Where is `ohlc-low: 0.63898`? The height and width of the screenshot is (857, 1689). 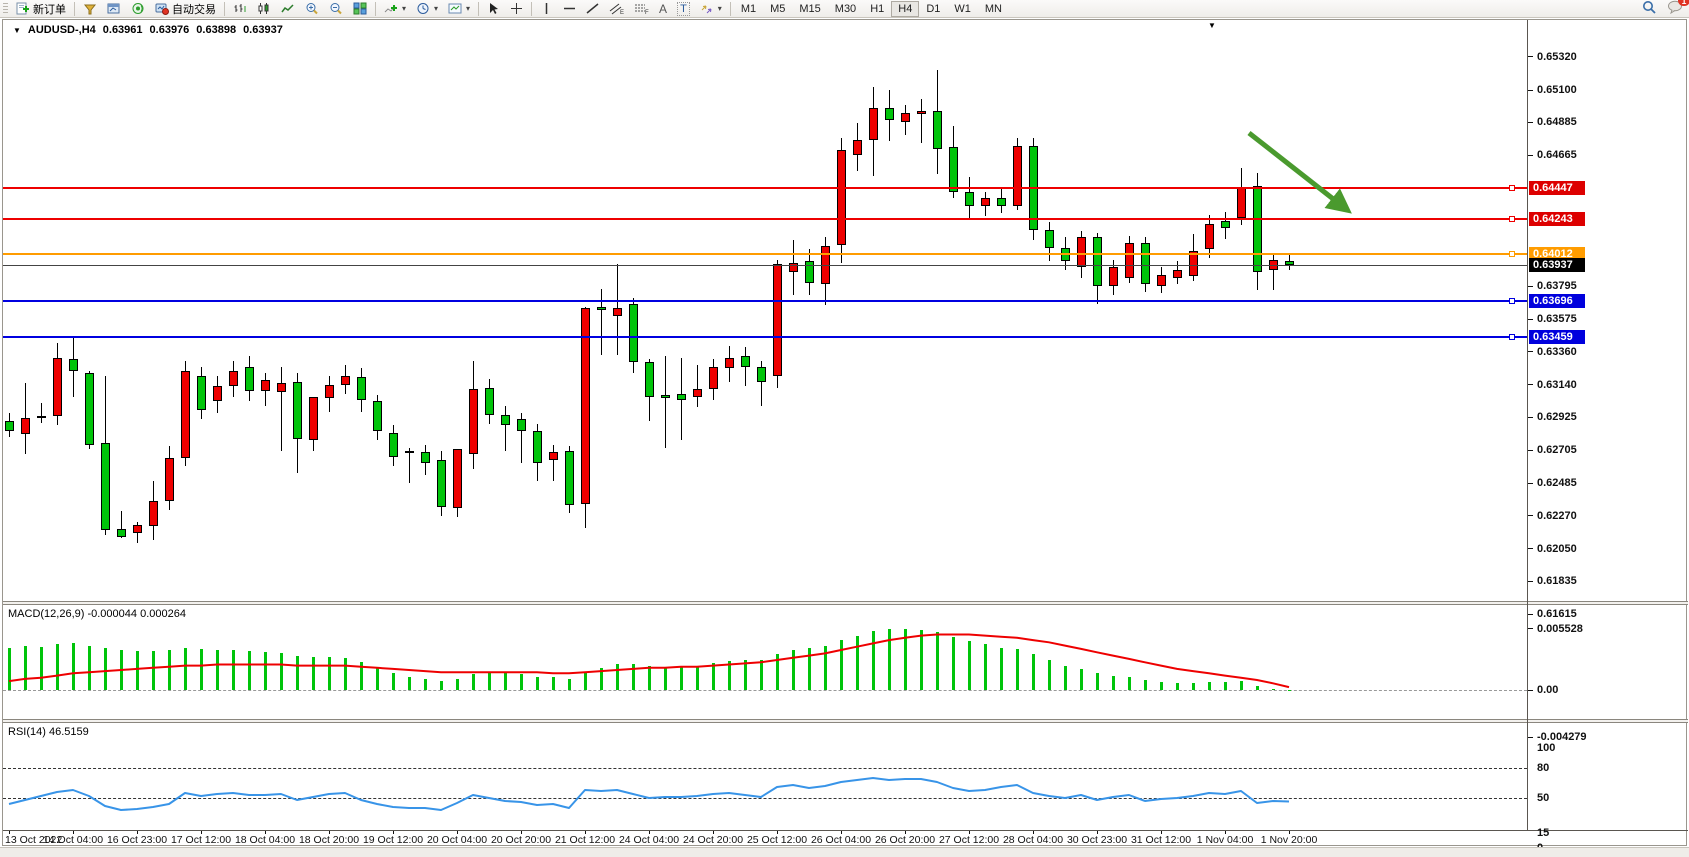 ohlc-low: 0.63898 is located at coordinates (216, 30).